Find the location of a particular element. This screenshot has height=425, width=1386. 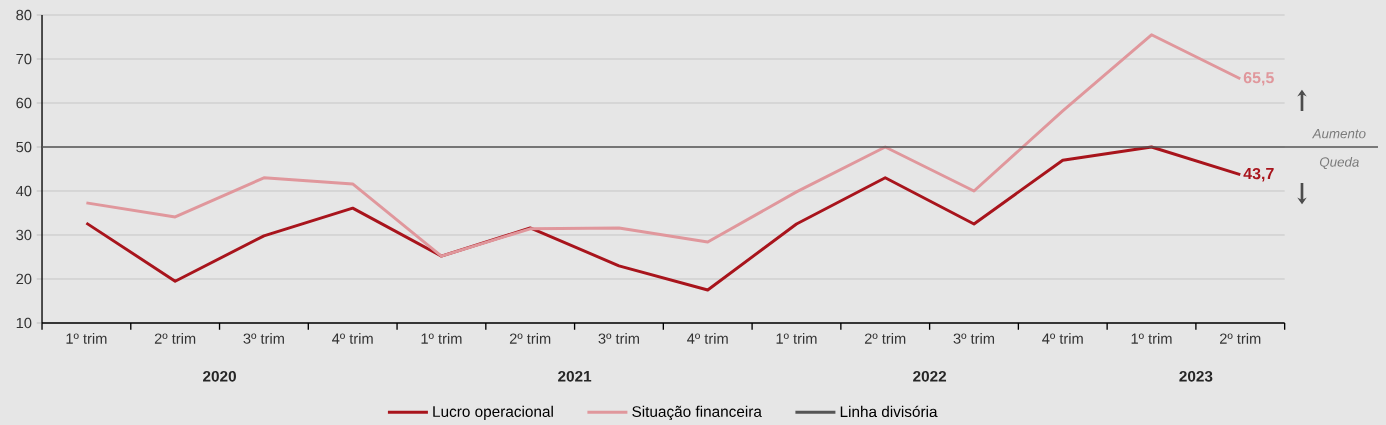

text: 2022 is located at coordinates (930, 376).